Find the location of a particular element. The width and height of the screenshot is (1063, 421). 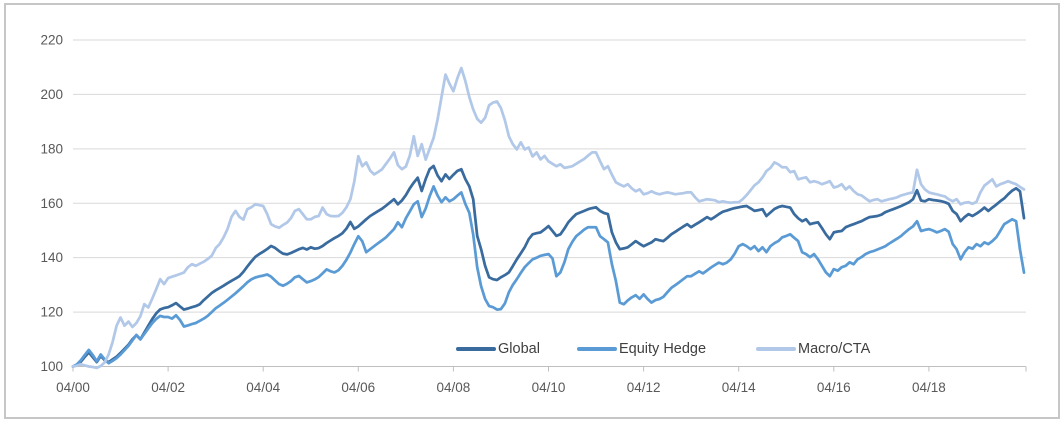

legend-label-macro-cta: Macro/CTA is located at coordinates (834, 349).